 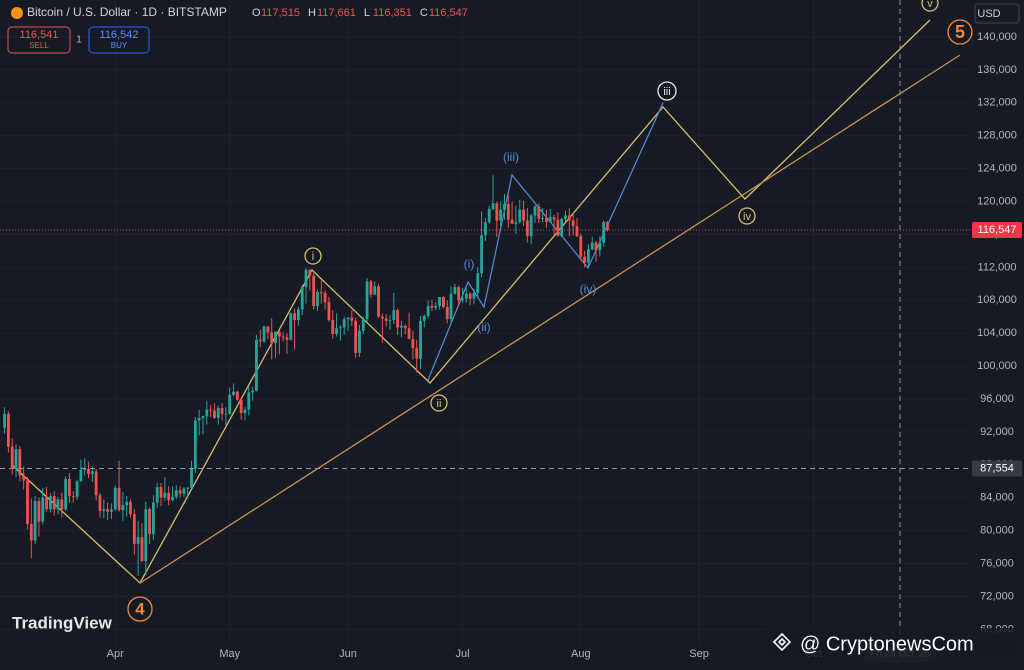 What do you see at coordinates (79, 40) in the screenshot?
I see `spread: 1` at bounding box center [79, 40].